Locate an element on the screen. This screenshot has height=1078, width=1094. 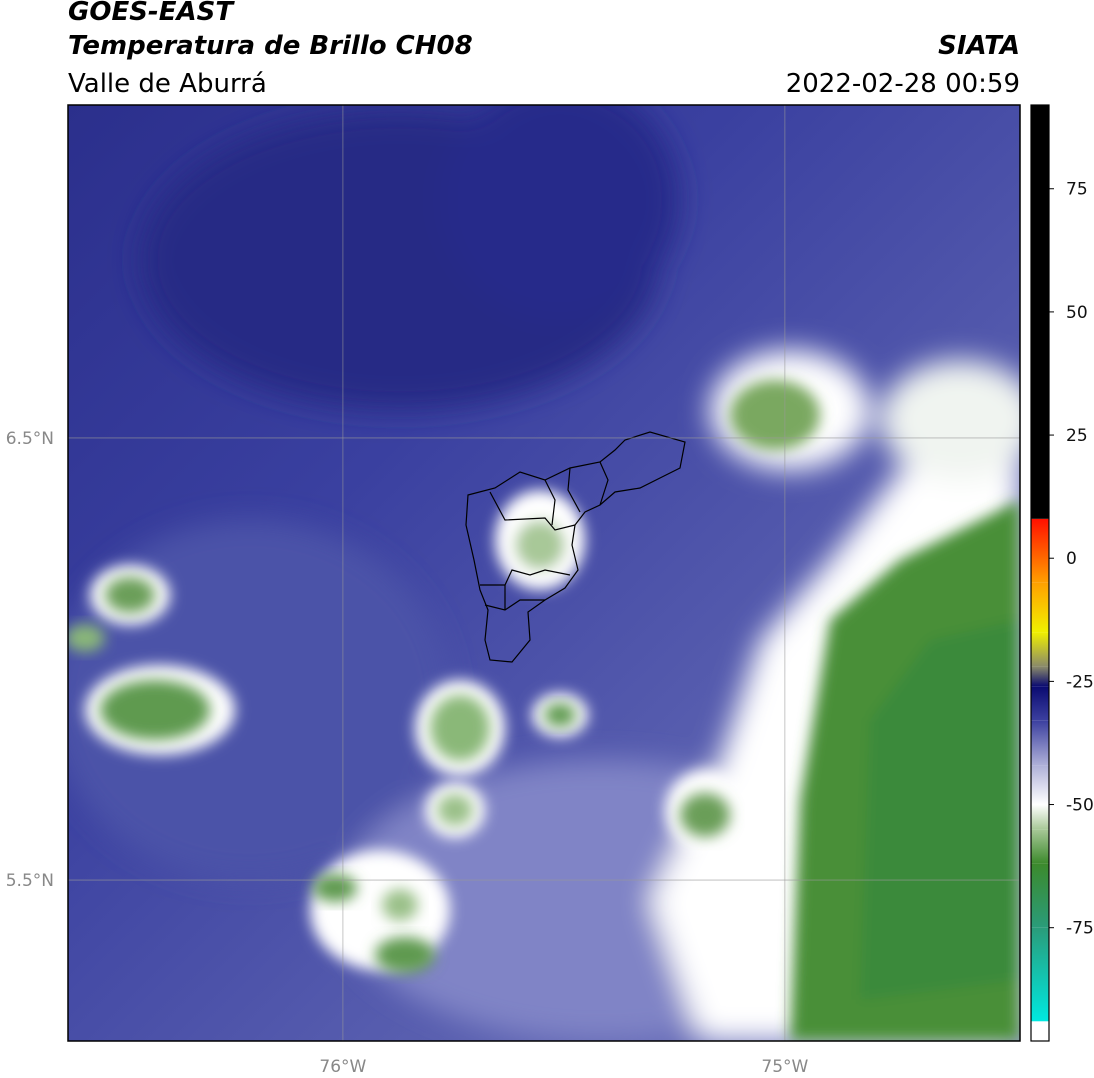
source: SIATA is located at coordinates (979, 46).